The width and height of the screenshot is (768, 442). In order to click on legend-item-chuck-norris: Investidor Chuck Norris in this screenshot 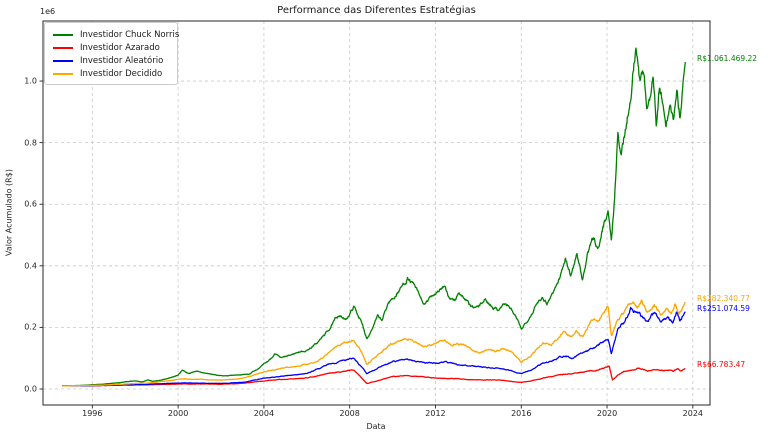, I will do `click(112, 34)`.